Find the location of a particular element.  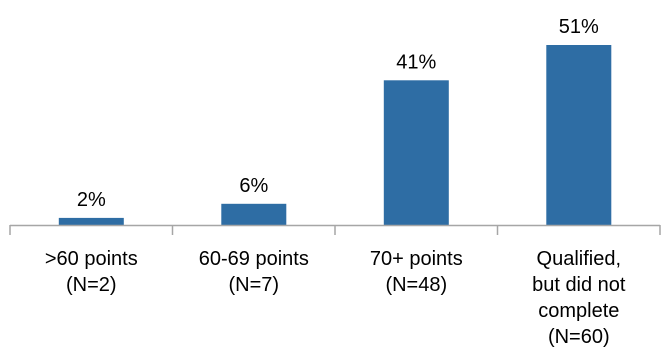

x-axis-ticks is located at coordinates (335, 230).